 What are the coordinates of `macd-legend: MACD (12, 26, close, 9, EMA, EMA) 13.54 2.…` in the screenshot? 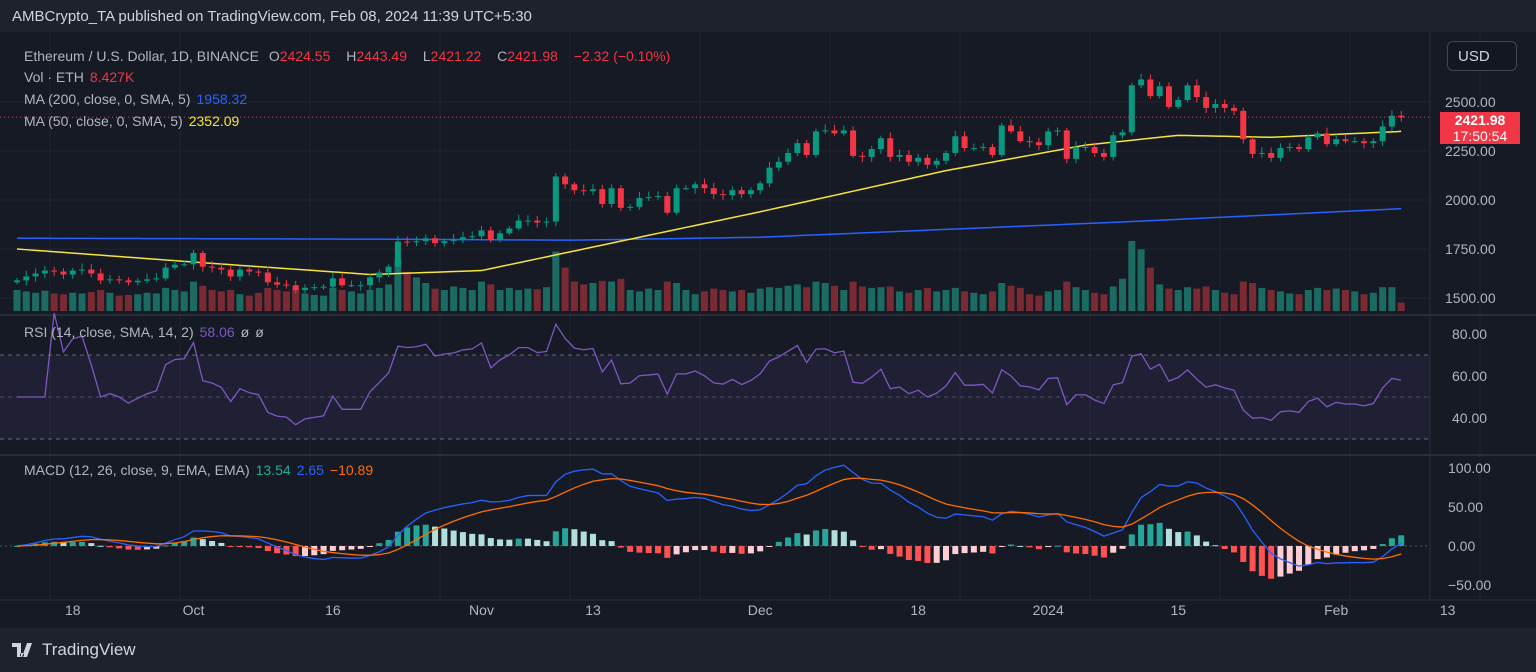 It's located at (201, 470).